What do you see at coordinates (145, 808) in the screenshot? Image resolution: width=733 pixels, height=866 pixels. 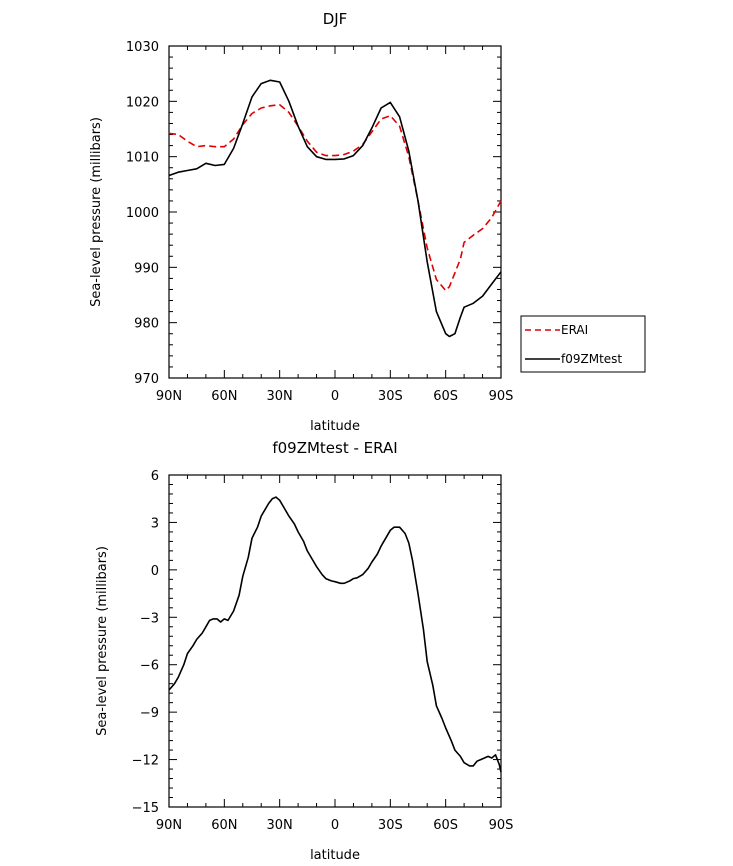 I see `y-tick-label: −15` at bounding box center [145, 808].